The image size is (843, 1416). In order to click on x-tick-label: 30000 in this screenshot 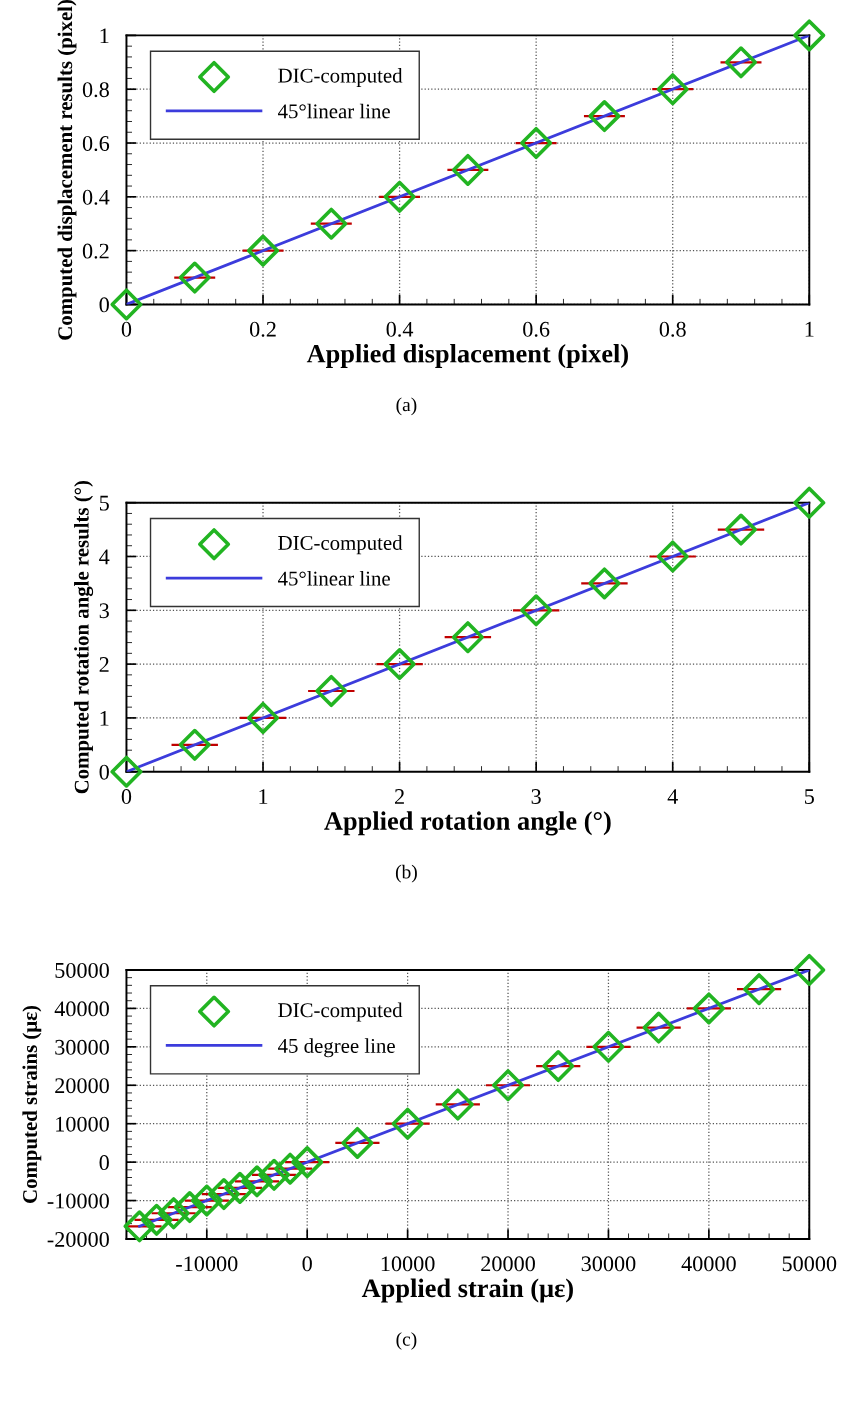, I will do `click(608, 1264)`.